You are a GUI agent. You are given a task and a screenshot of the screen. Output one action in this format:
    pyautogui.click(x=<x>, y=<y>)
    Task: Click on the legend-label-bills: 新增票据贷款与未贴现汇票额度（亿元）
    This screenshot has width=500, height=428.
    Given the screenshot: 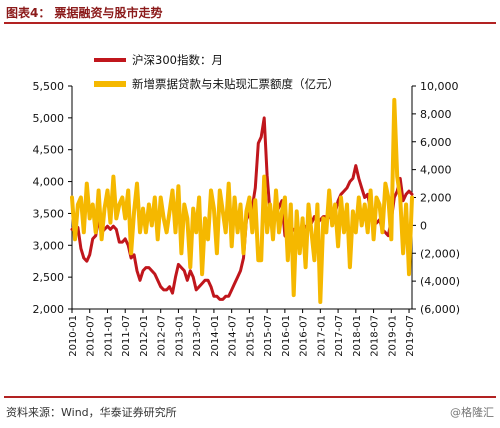 What is the action you would take?
    pyautogui.click(x=235, y=84)
    